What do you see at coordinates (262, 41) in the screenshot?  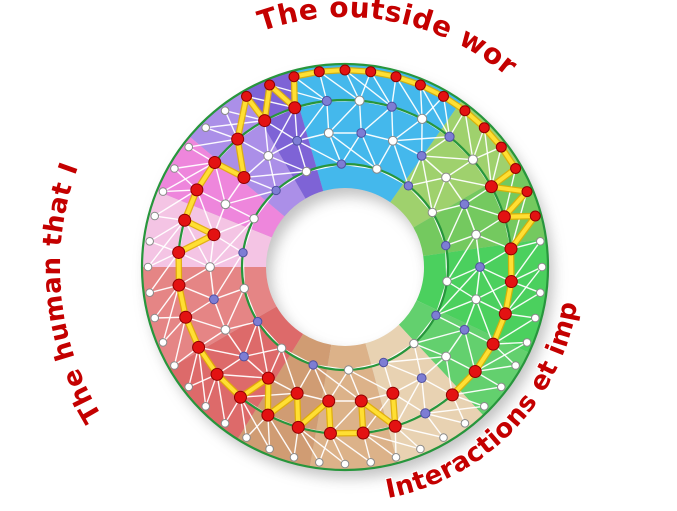 I see `label-outside-world: The outside world` at bounding box center [262, 41].